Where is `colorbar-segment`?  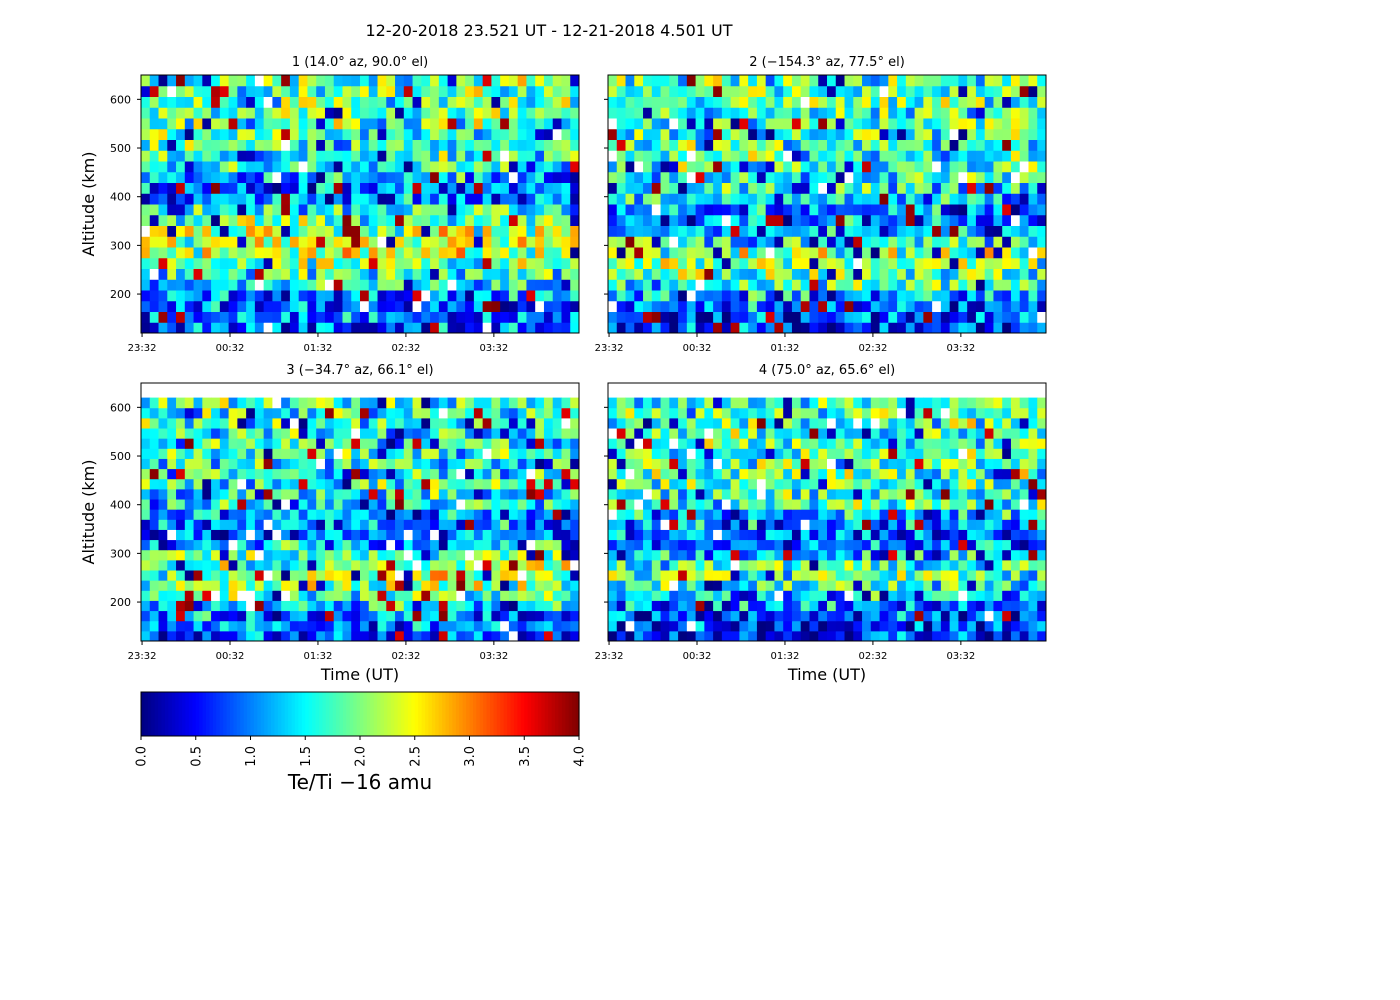 colorbar-segment is located at coordinates (197, 714).